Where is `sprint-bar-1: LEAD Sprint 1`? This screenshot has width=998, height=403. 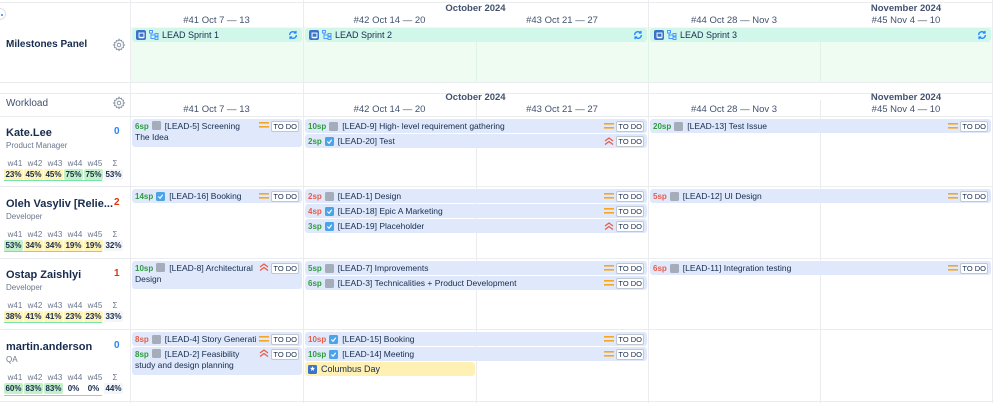 sprint-bar-1: LEAD Sprint 1 is located at coordinates (217, 35).